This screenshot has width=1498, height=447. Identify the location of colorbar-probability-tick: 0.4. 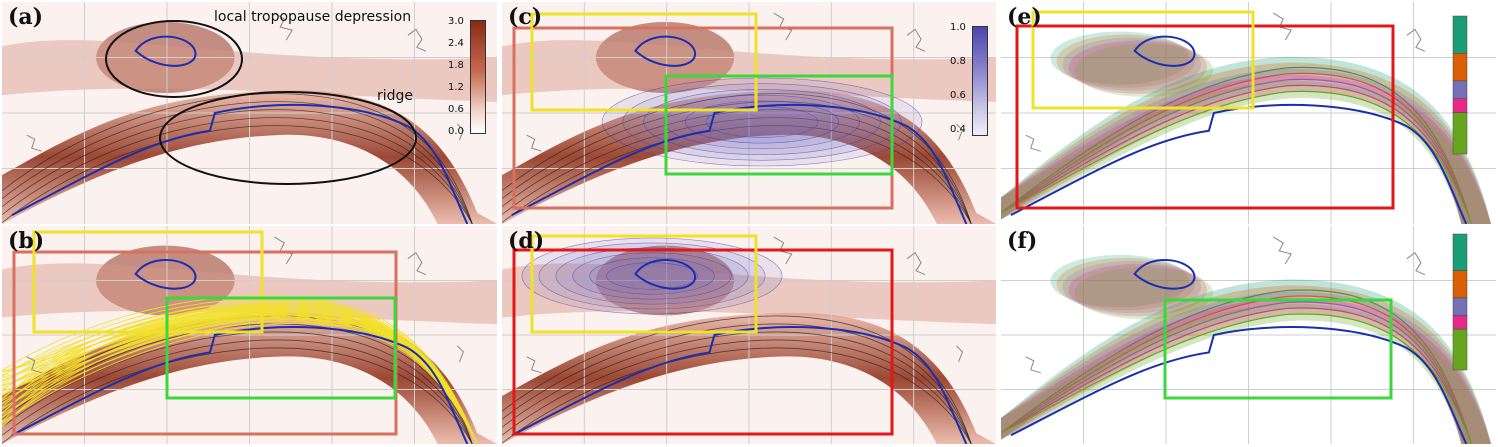
(958, 129).